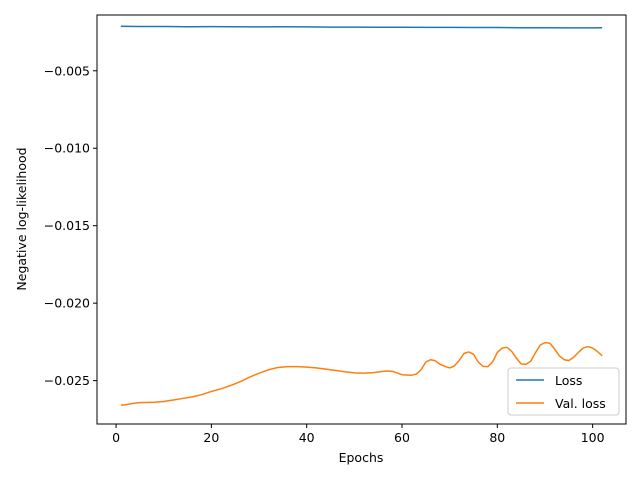 Image resolution: width=640 pixels, height=480 pixels. I want to click on series-line-val-loss, so click(361, 373).